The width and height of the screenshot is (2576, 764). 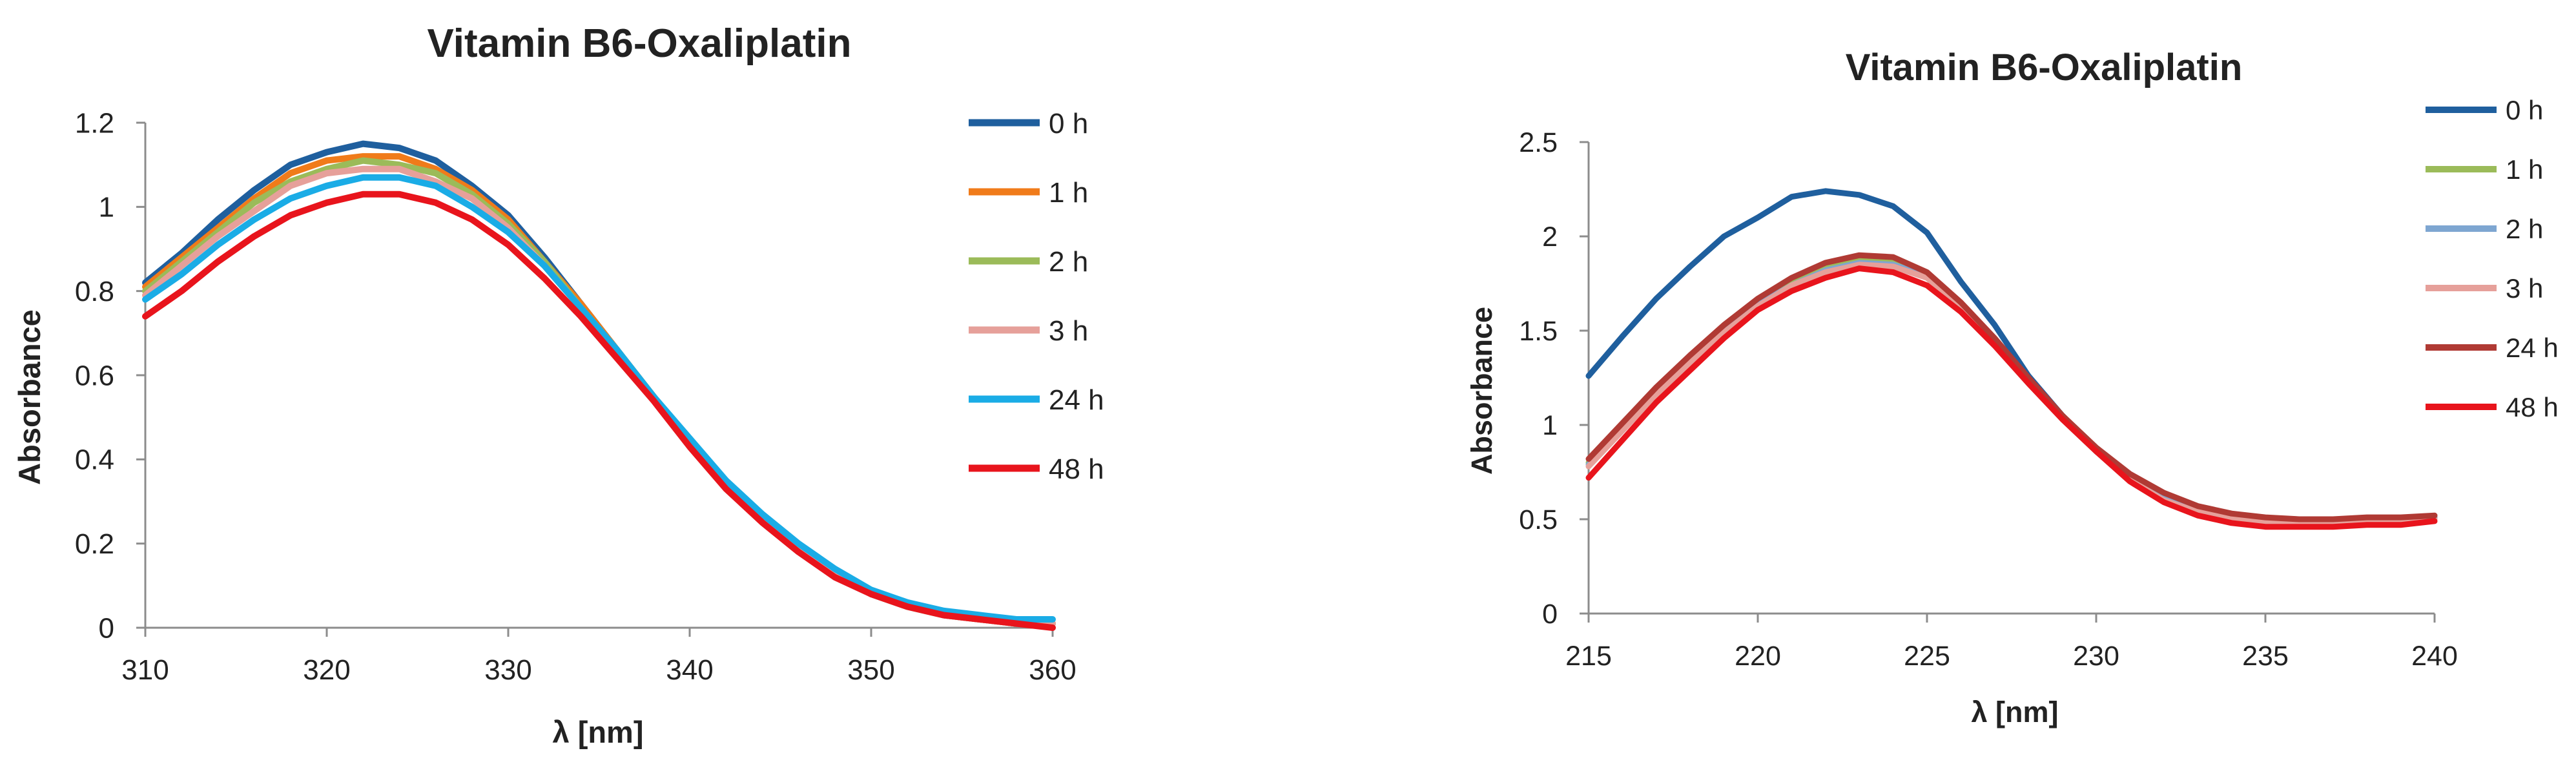 I want to click on y-tick-label: 0.8, so click(x=94, y=291).